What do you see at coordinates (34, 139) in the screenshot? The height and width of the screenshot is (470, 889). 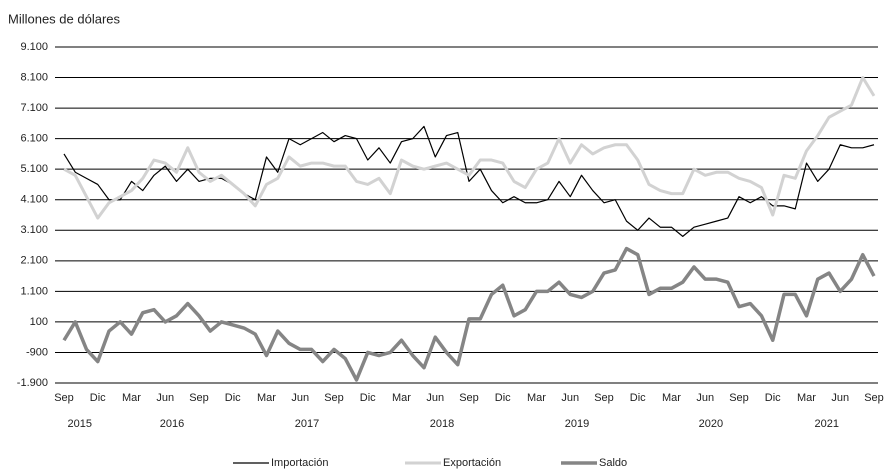 I see `y-tick-label: 6.100` at bounding box center [34, 139].